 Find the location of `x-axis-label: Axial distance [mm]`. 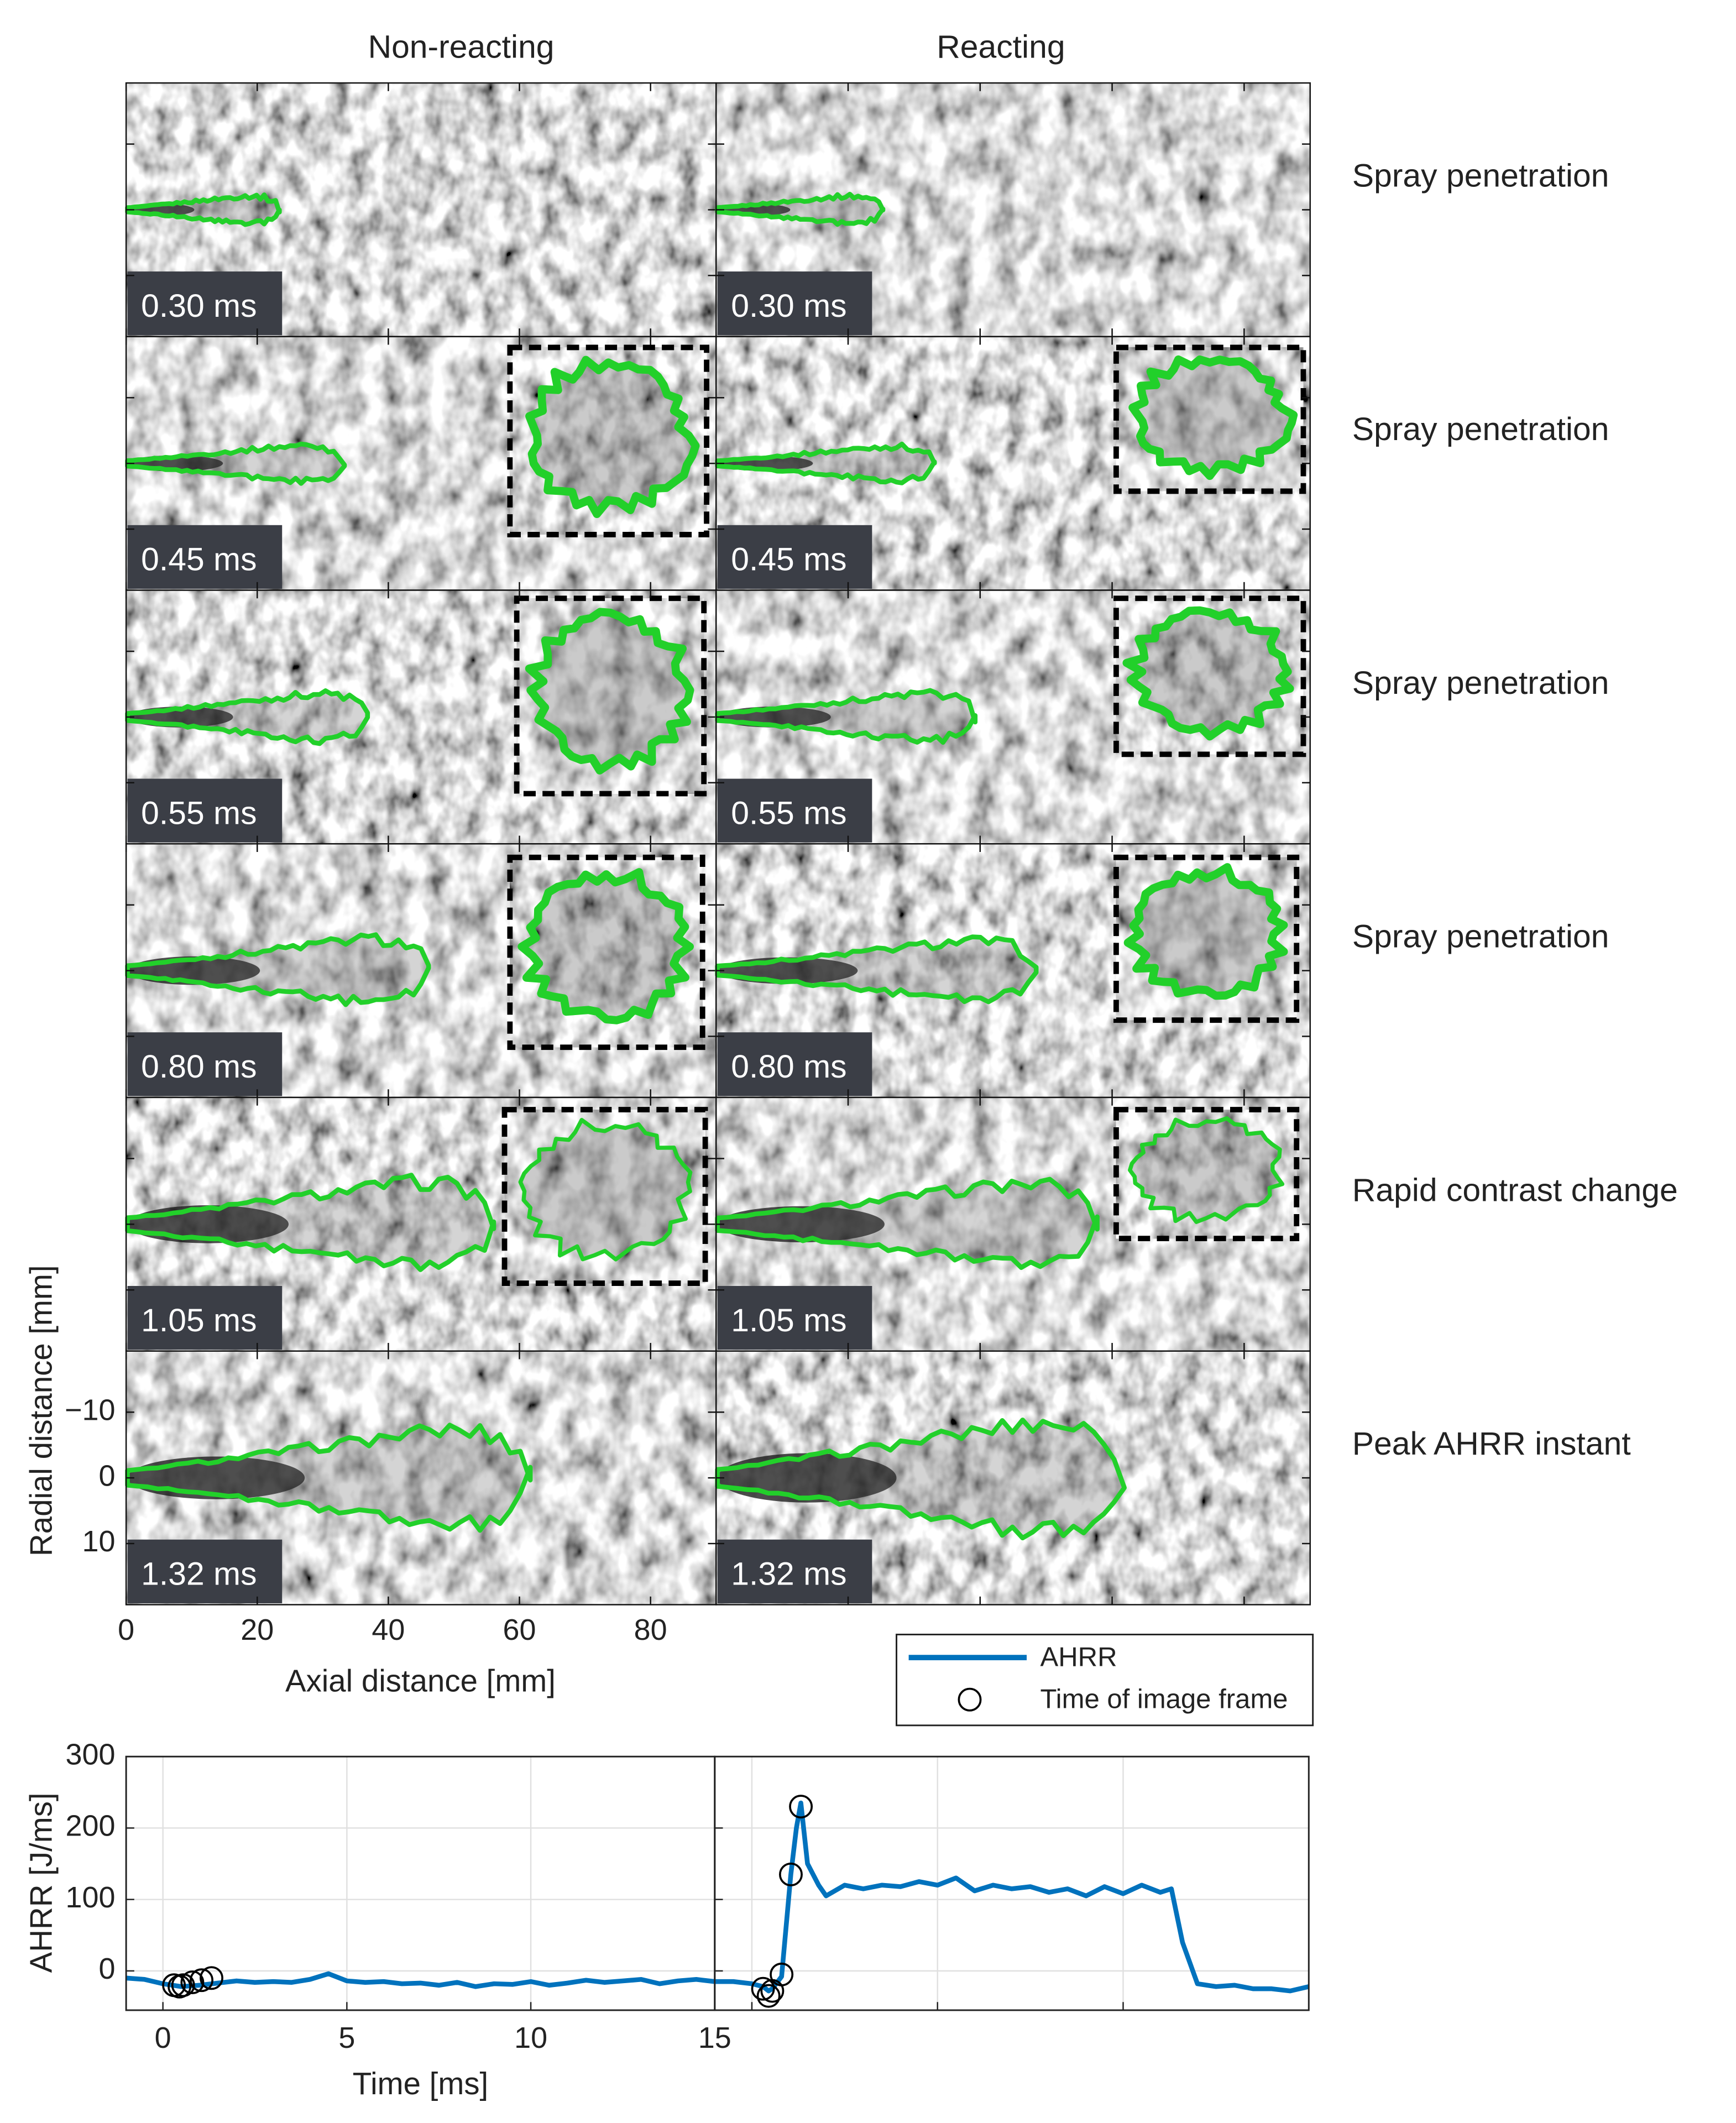

x-axis-label: Axial distance [mm] is located at coordinates (420, 1681).